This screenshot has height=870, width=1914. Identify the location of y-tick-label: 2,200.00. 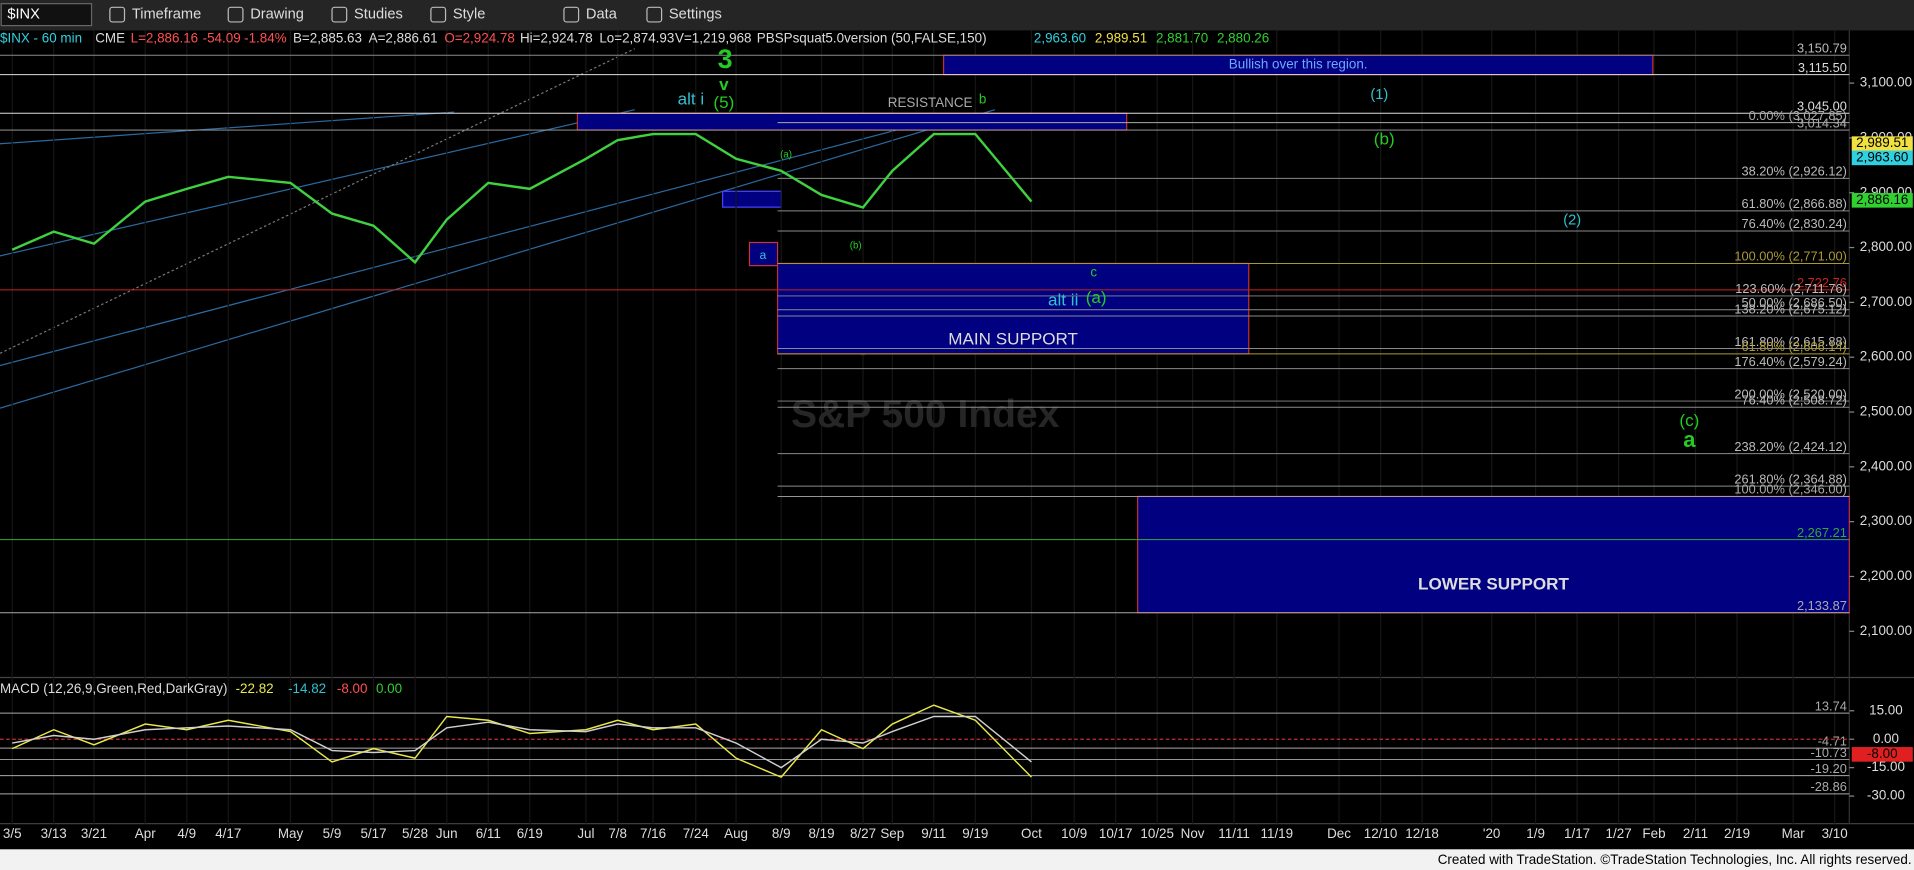
(1886, 575).